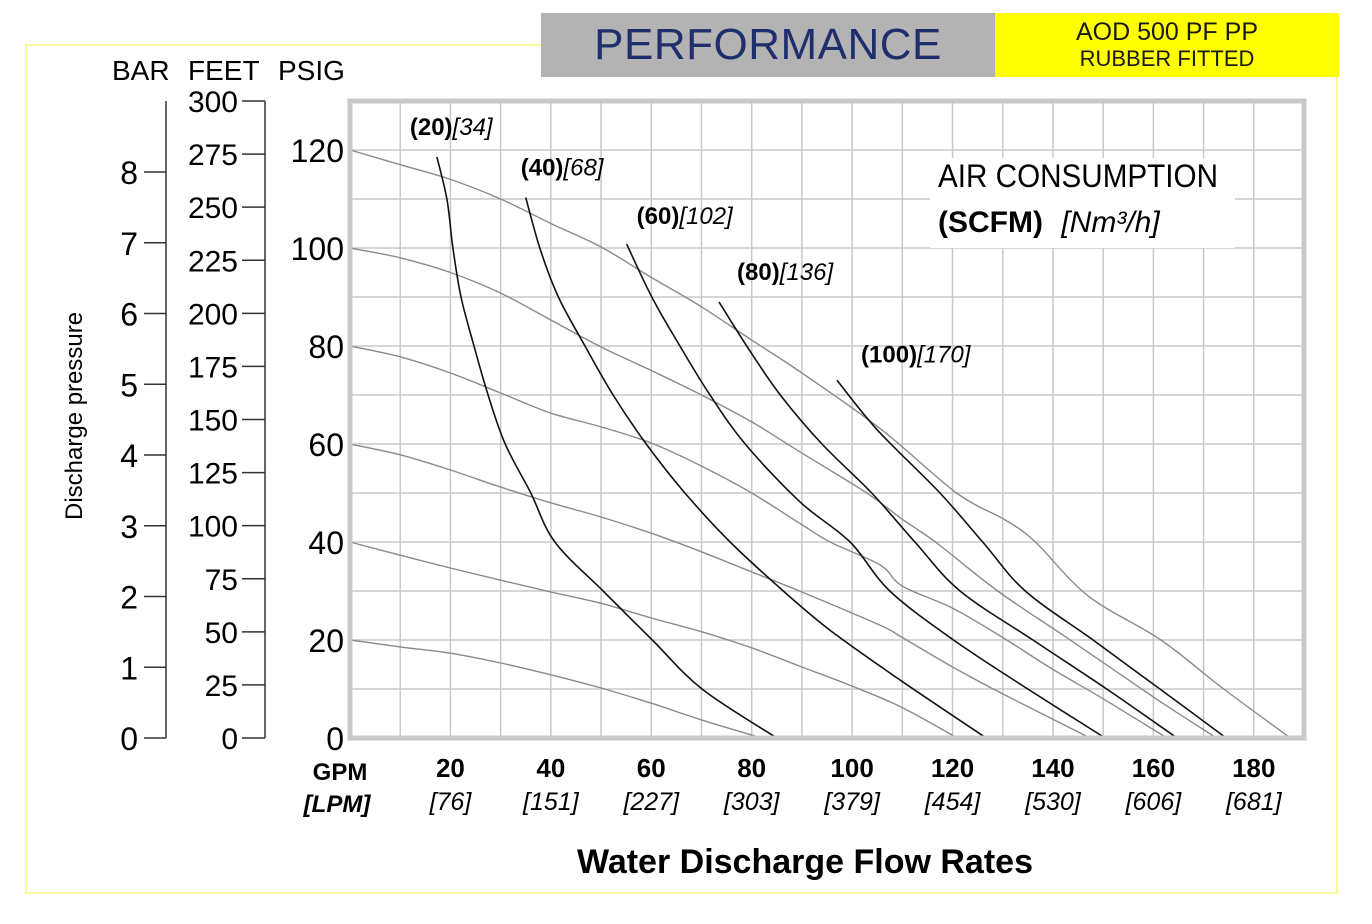 The height and width of the screenshot is (924, 1372). Describe the element at coordinates (129, 598) in the screenshot. I see `bar-tick-label: 2` at that location.